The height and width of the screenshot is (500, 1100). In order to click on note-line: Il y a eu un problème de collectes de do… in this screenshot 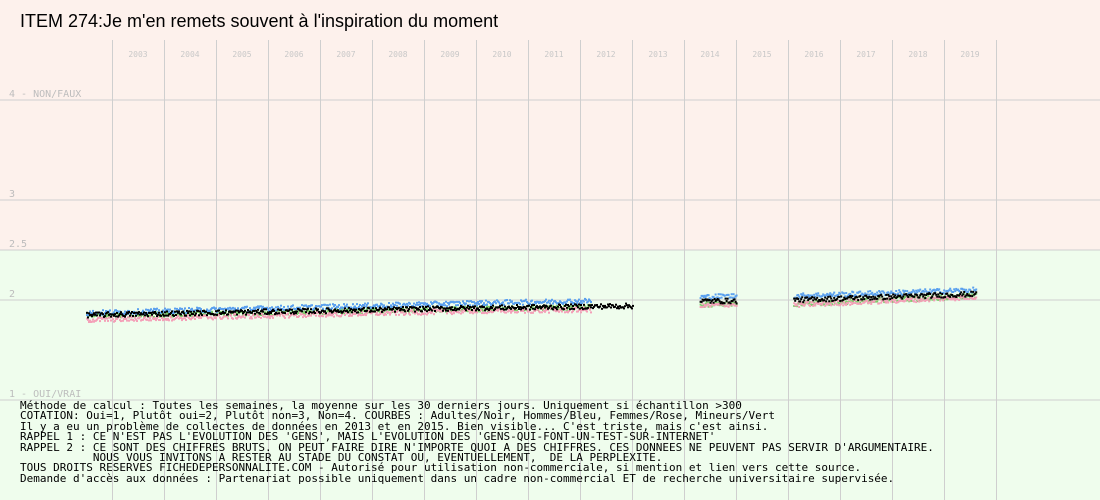, I will do `click(394, 426)`.